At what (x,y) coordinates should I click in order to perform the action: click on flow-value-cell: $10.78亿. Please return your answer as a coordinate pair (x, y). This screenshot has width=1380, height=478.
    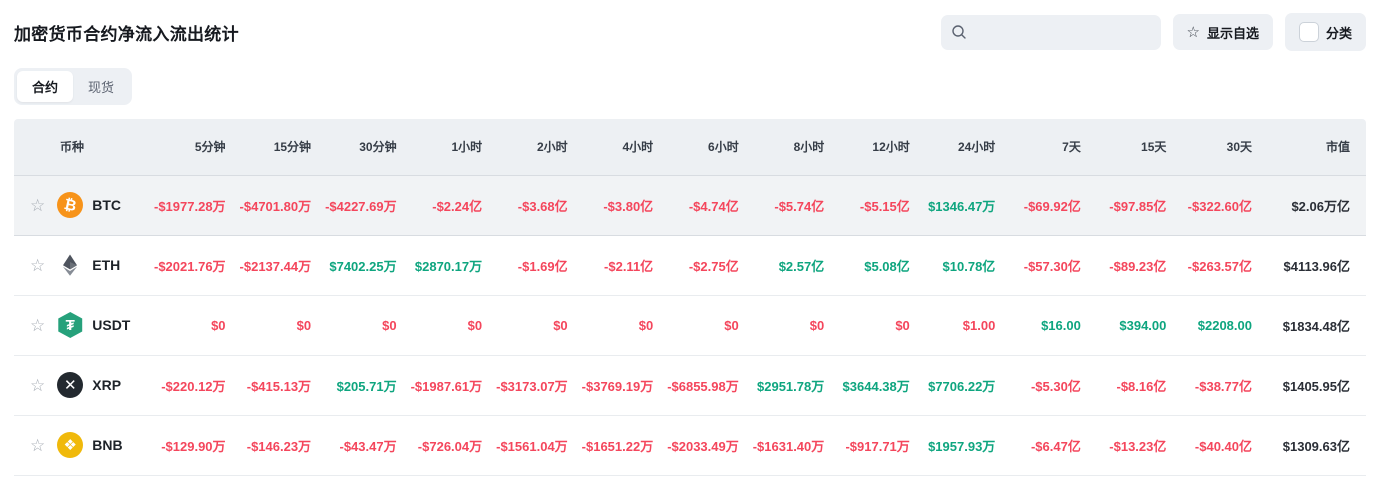
    Looking at the image, I should click on (969, 266).